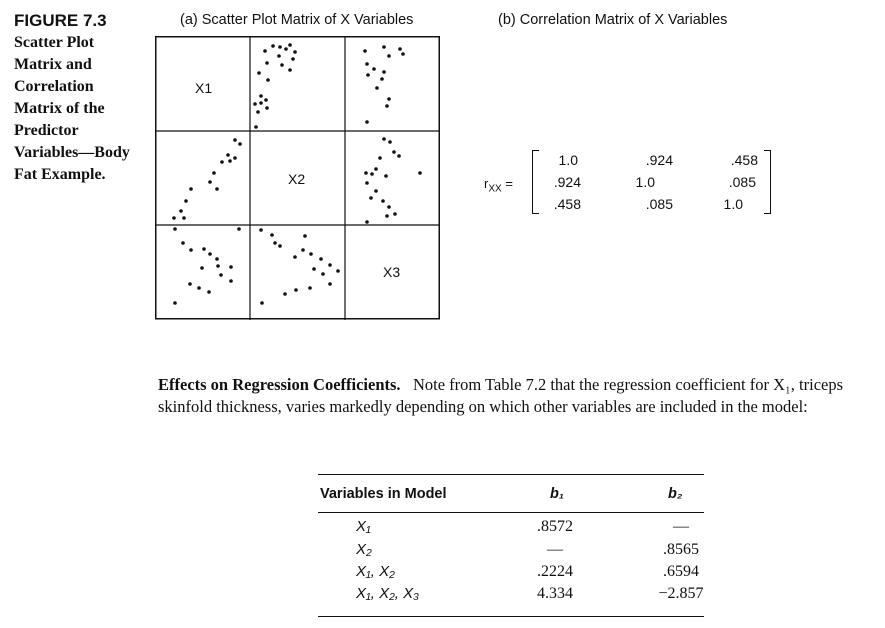 This screenshot has height=628, width=885. I want to click on corr-cell-2-1: .924, so click(567, 182).